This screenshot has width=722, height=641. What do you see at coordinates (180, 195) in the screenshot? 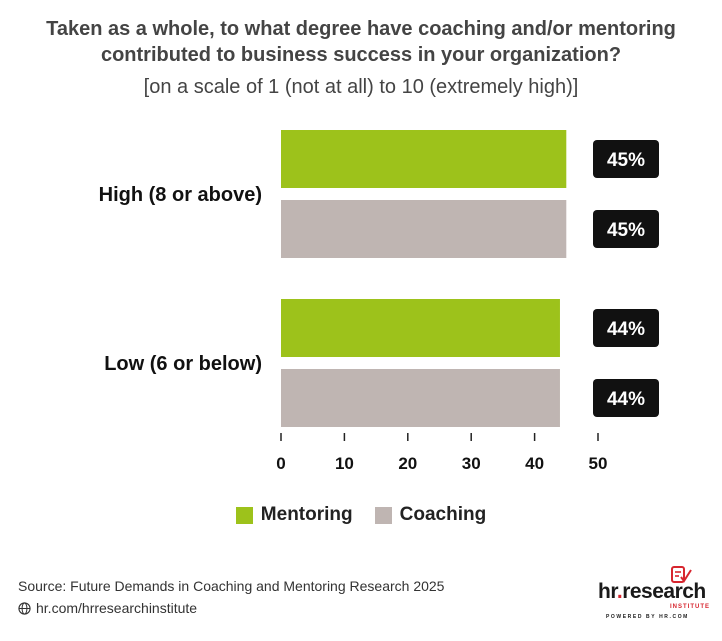
I see `category-label-0: High (8 or above)` at bounding box center [180, 195].